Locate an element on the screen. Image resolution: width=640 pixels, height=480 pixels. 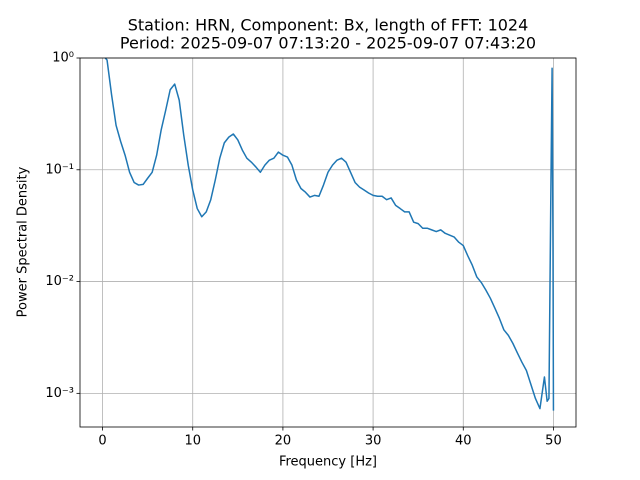
x-tick-label: 50 is located at coordinates (553, 441).